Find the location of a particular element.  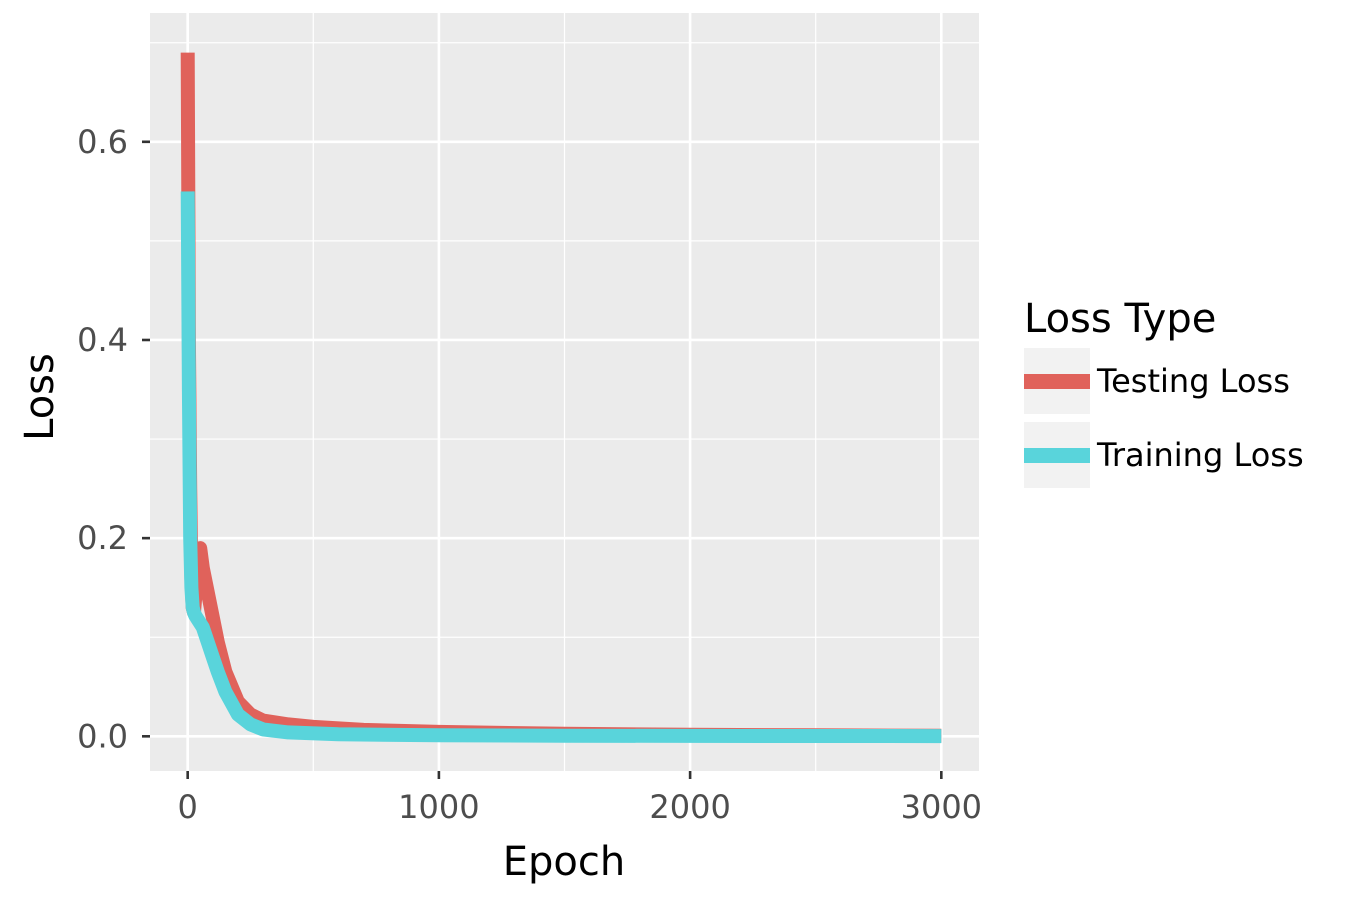

legend-swatch-testing-loss is located at coordinates (1057, 381).